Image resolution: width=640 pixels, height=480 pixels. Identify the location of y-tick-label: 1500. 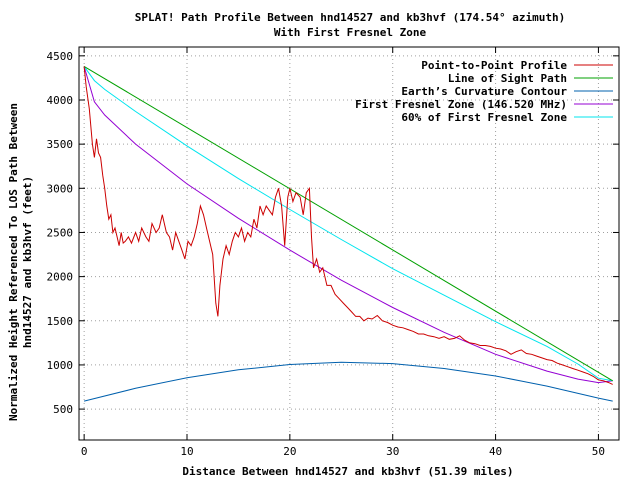
(60, 321).